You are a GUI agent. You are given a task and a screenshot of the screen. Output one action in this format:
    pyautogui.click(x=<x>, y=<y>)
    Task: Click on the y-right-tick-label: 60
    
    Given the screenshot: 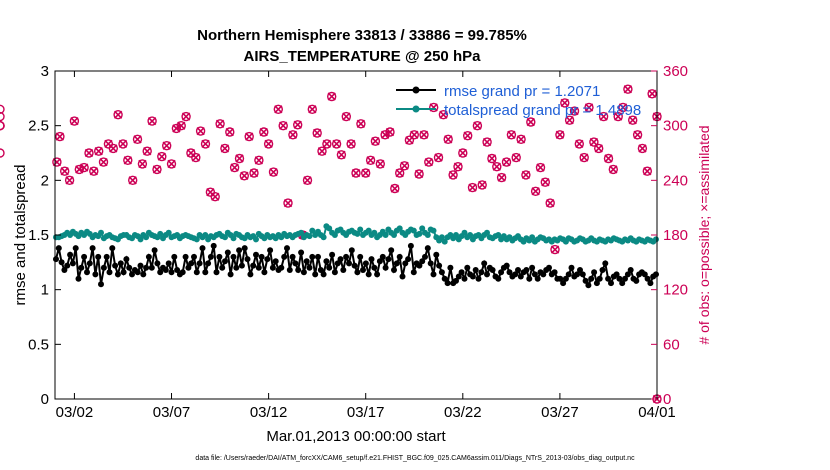 What is the action you would take?
    pyautogui.click(x=671, y=344)
    